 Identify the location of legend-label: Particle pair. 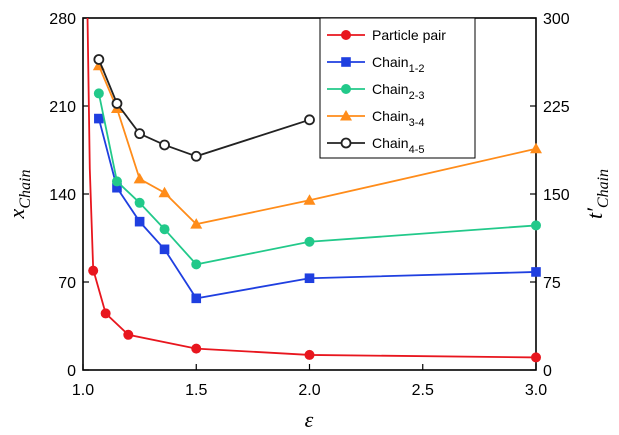
(409, 35).